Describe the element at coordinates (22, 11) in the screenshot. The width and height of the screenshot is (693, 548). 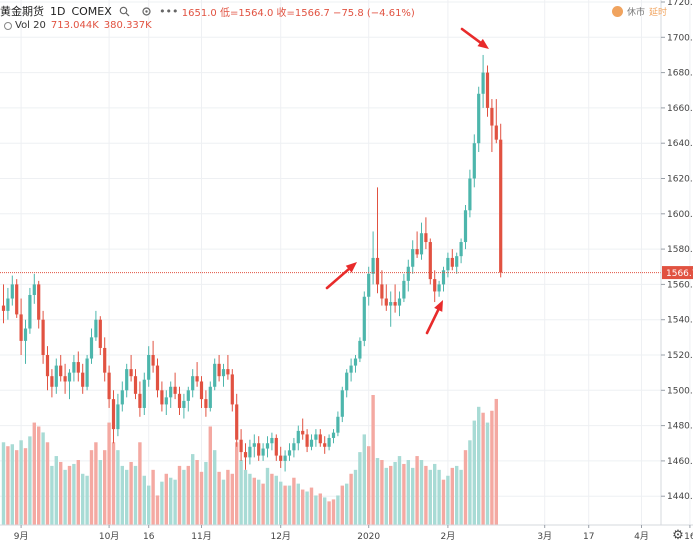
I see `symbol-name: 黄金期货` at that location.